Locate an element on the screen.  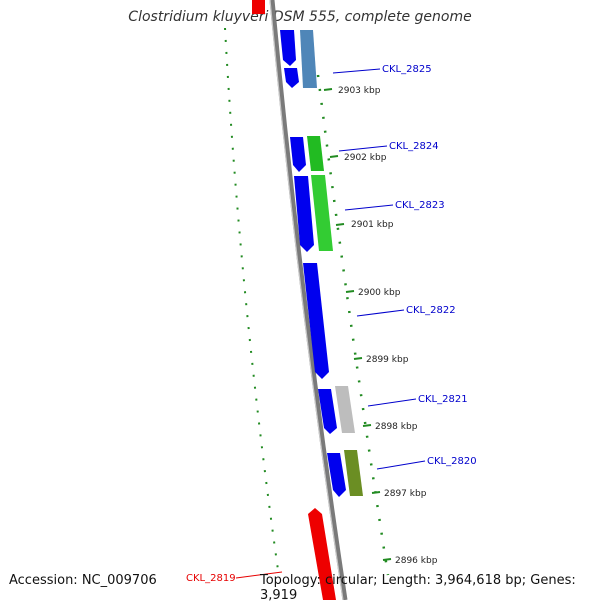
cds-2823-green is located at coordinates (322, 213).